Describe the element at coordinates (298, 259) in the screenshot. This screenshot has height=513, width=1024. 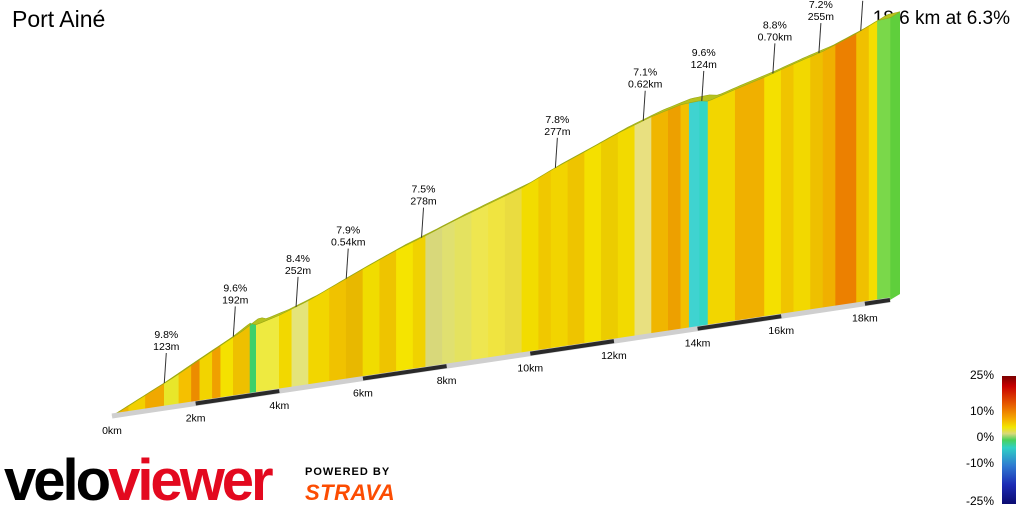
I see `annotation-gradient: 8.4%` at that location.